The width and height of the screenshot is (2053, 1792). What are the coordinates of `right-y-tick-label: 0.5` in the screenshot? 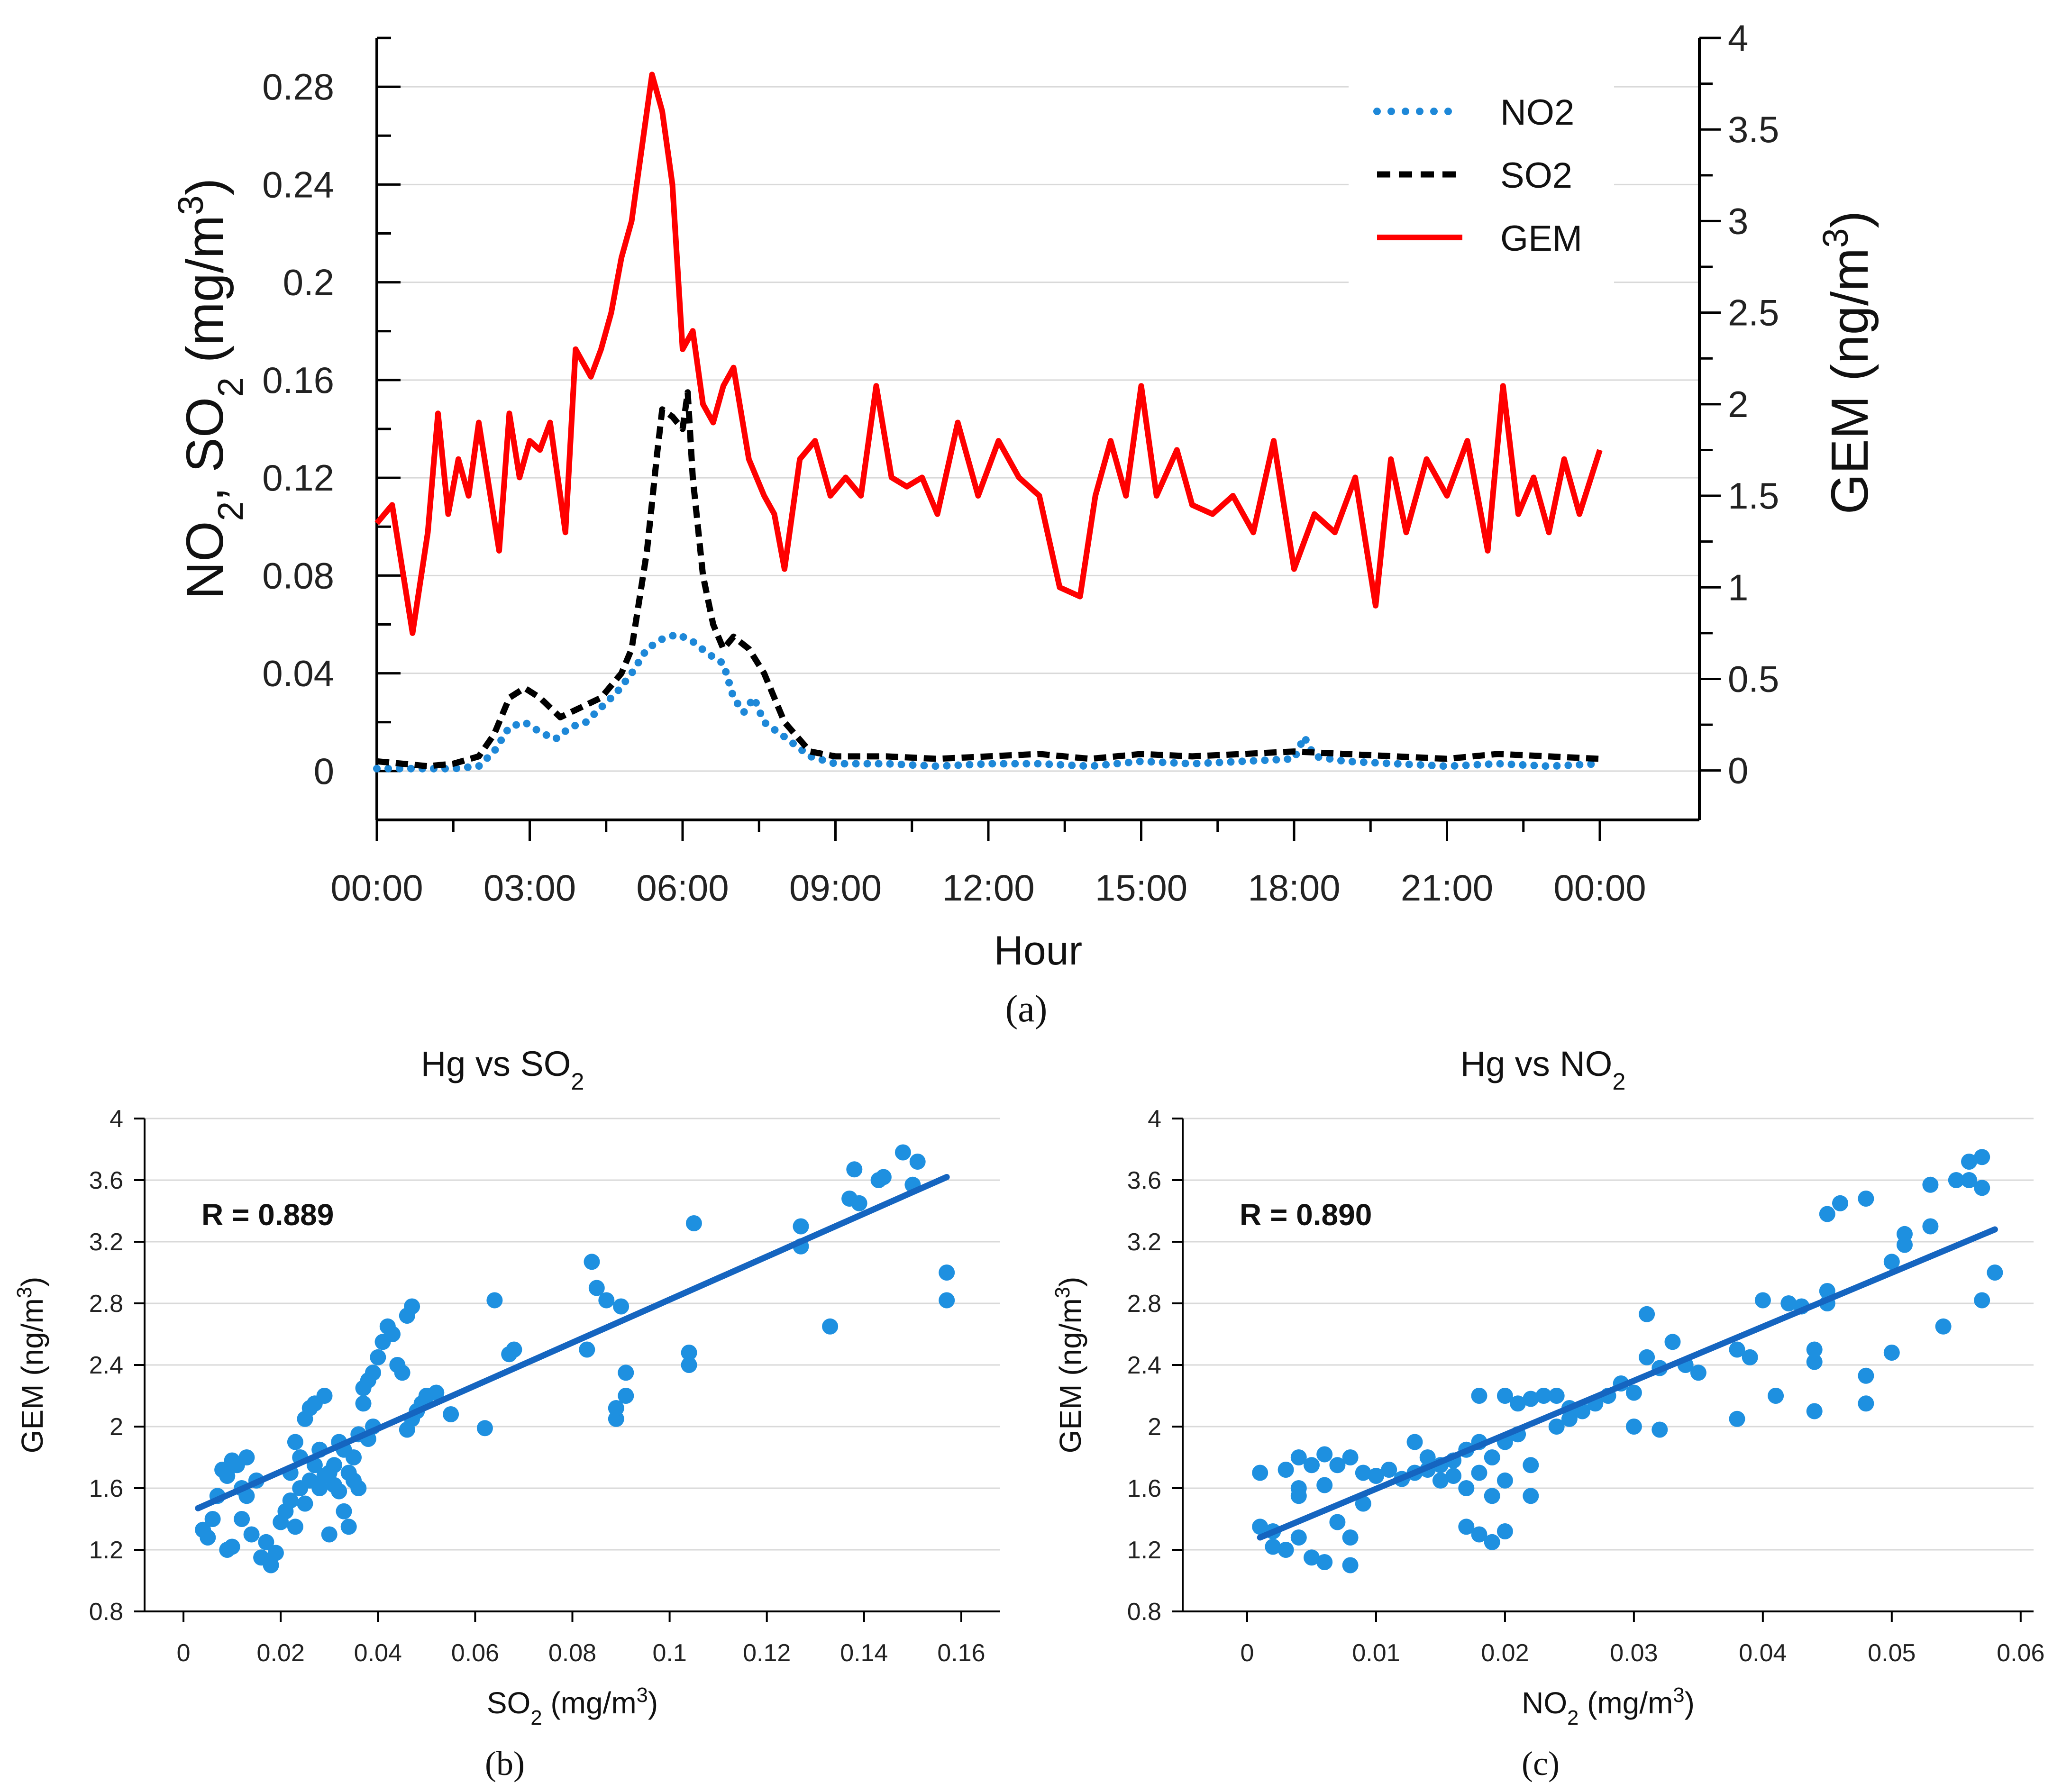 It's located at (1753, 679).